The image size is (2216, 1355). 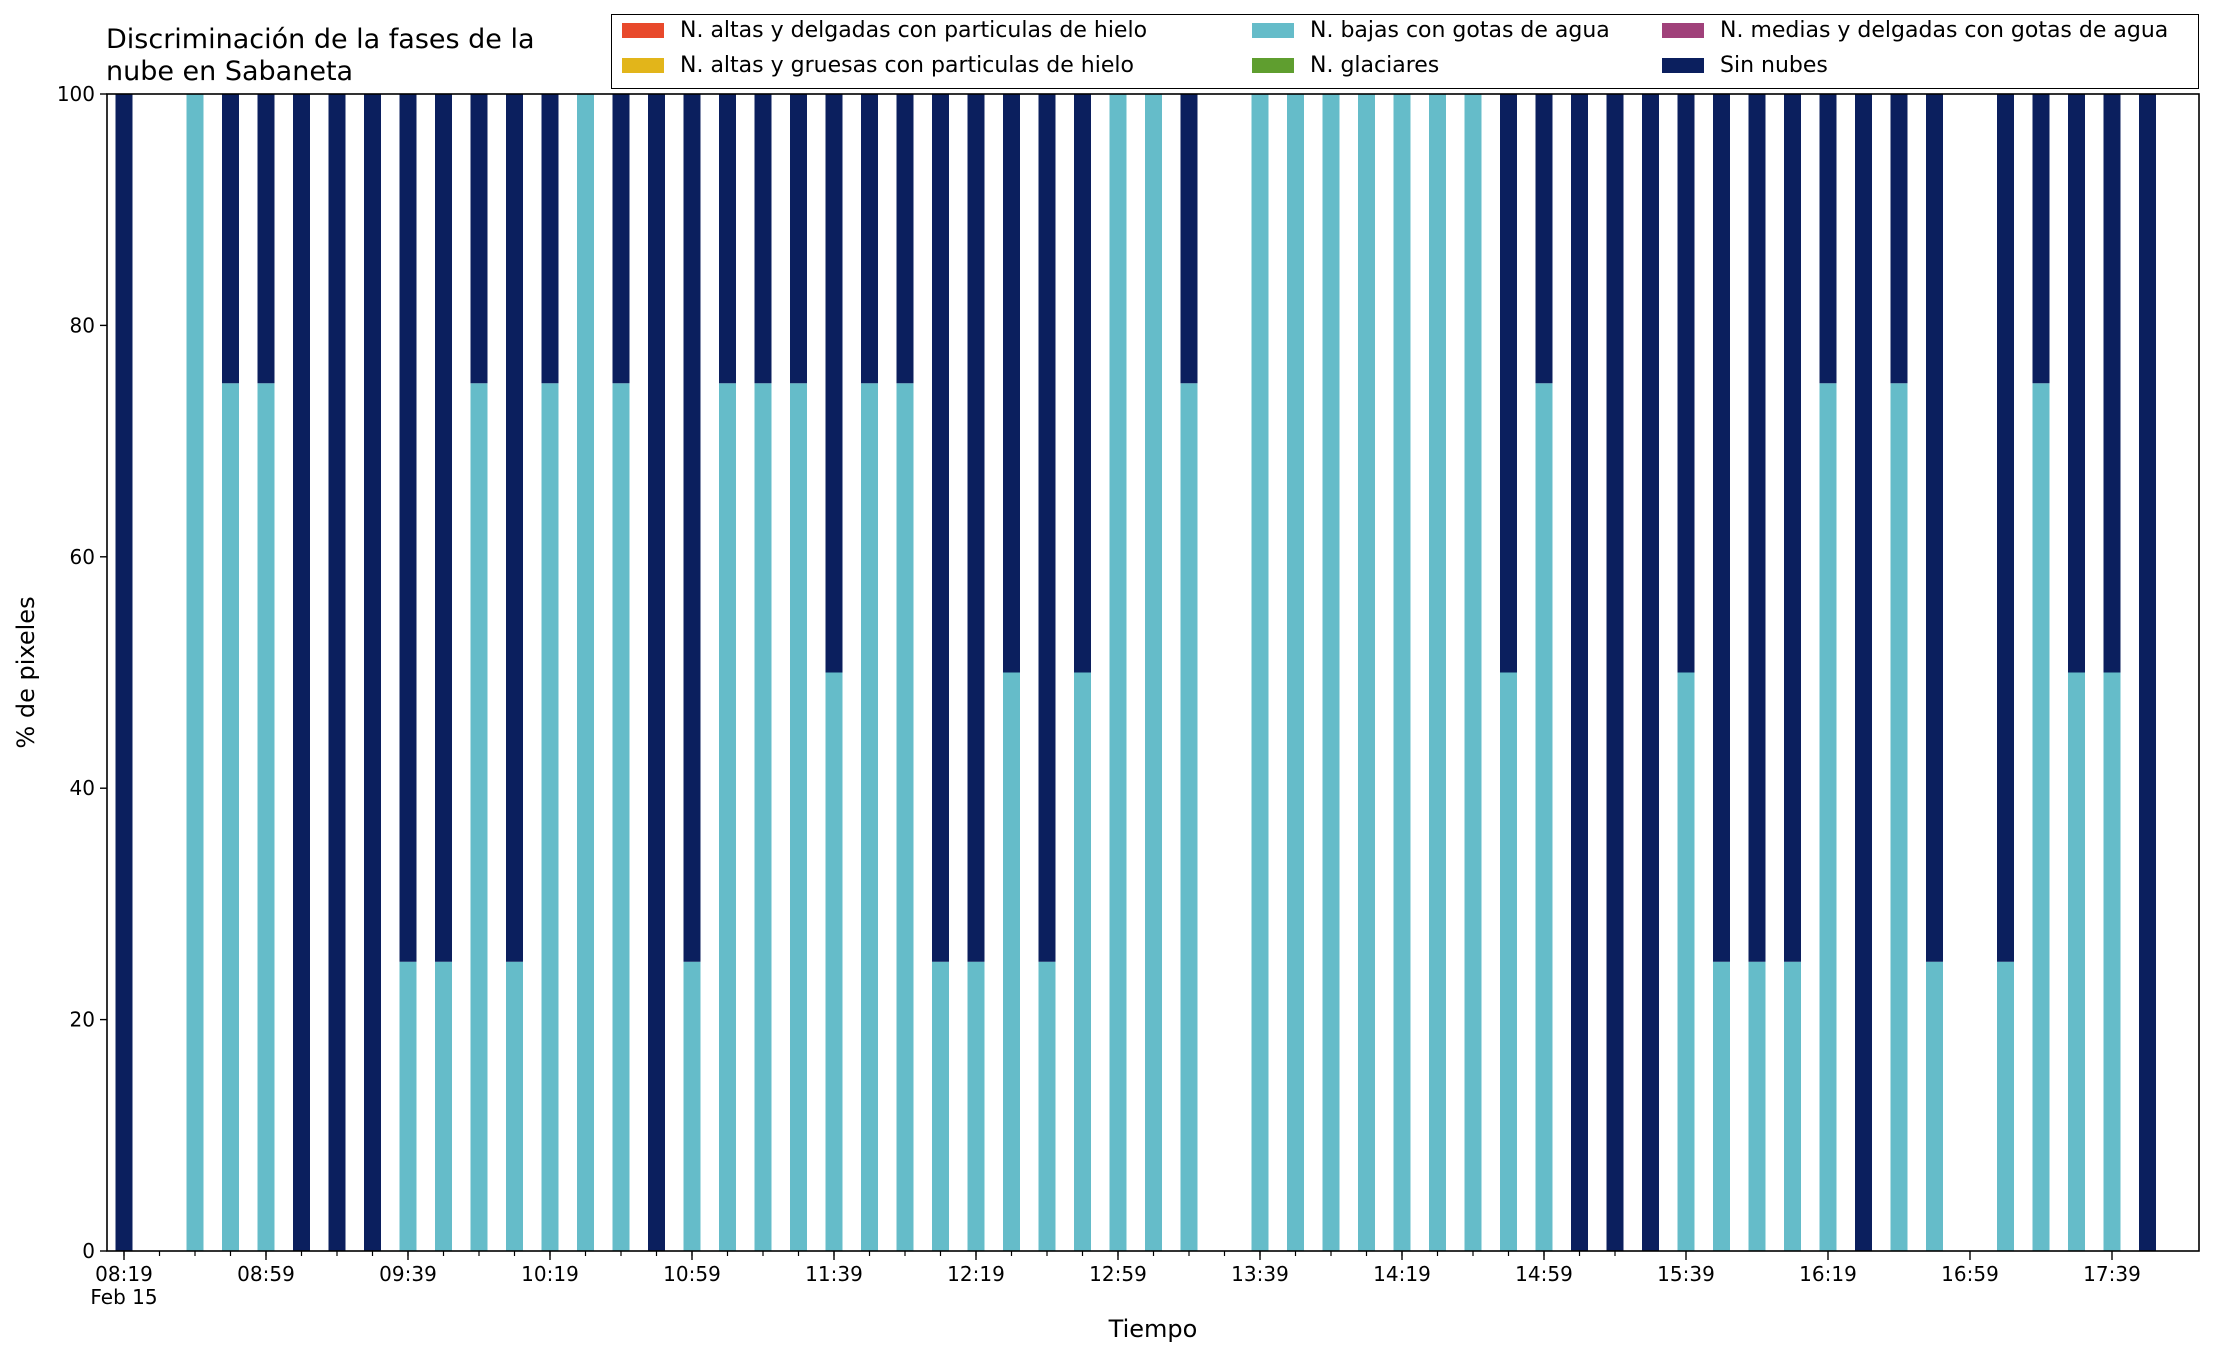 I want to click on x-tick-label: 09:39, so click(x=408, y=1274).